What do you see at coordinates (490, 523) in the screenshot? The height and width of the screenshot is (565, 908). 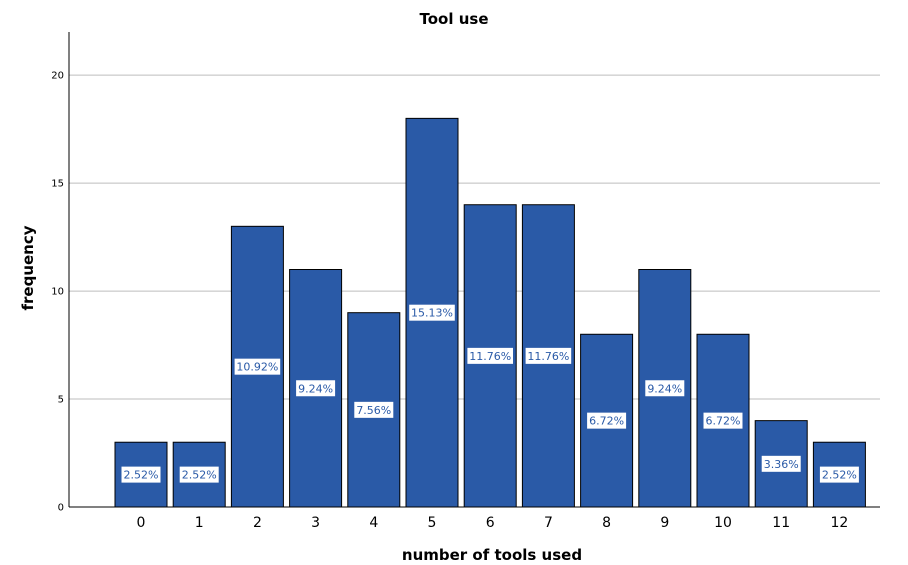 I see `x-tick-label: 6` at bounding box center [490, 523].